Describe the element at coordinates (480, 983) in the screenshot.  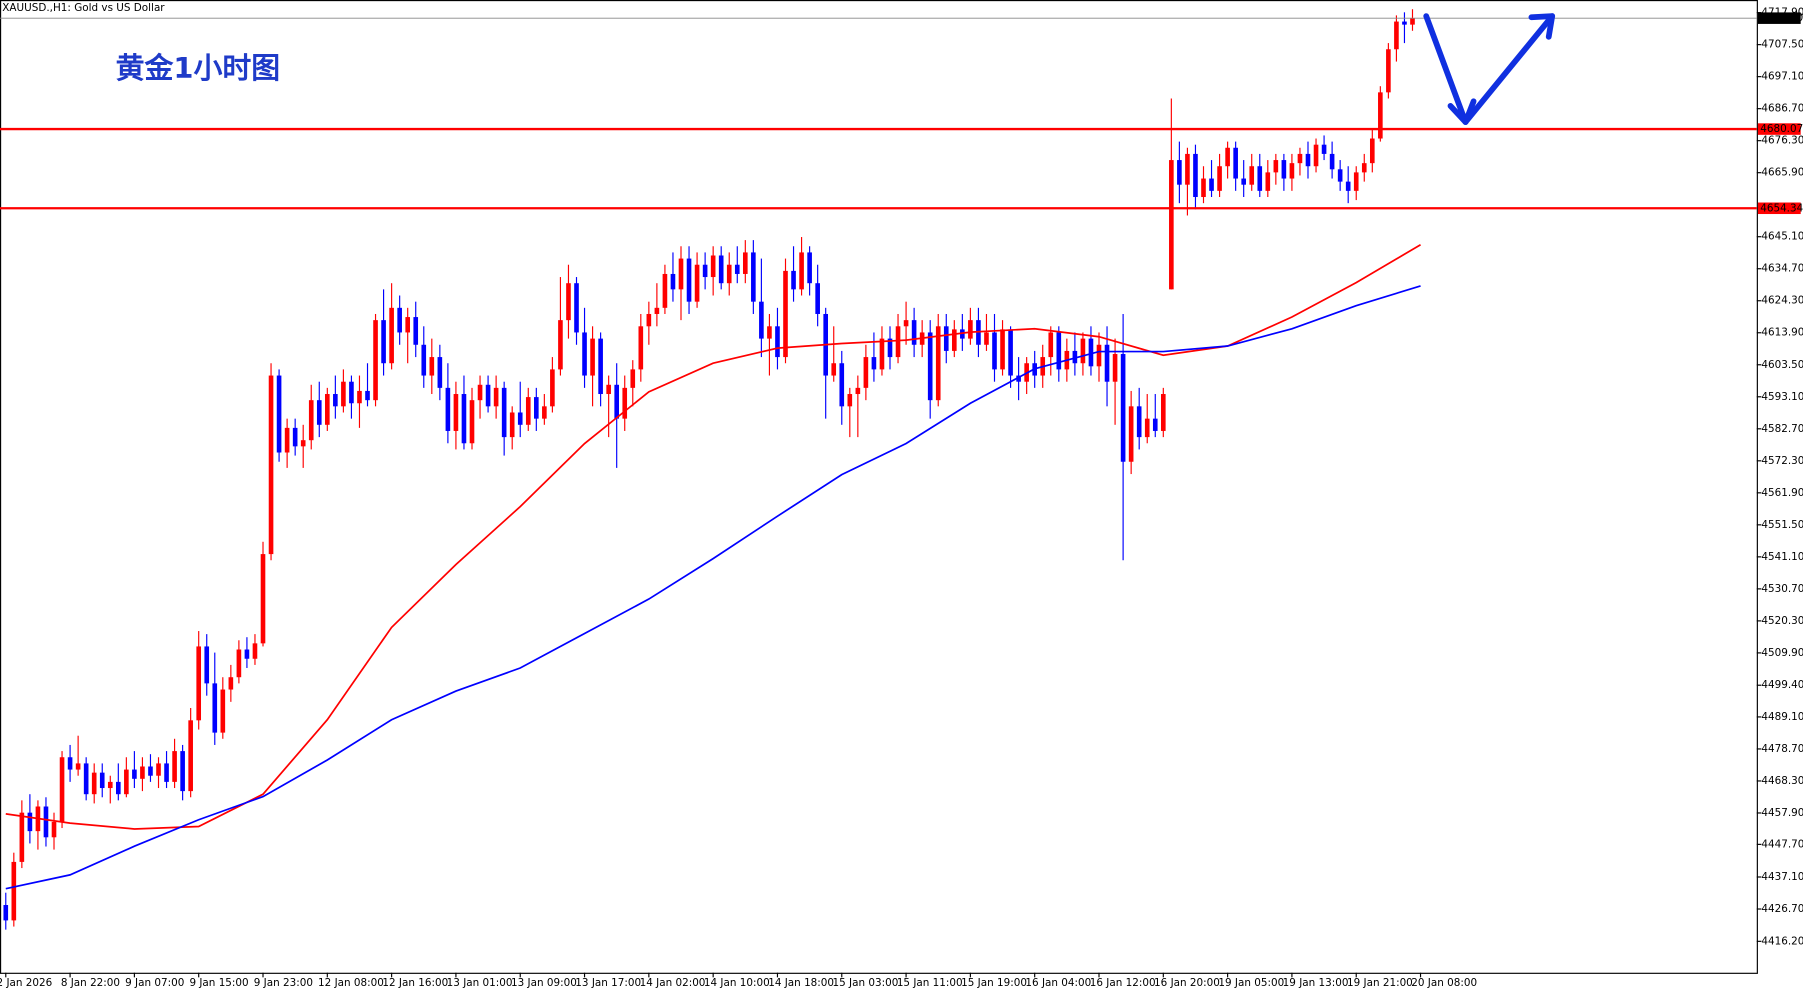
I see `x-tick-label: 13 Jan 01:00` at that location.